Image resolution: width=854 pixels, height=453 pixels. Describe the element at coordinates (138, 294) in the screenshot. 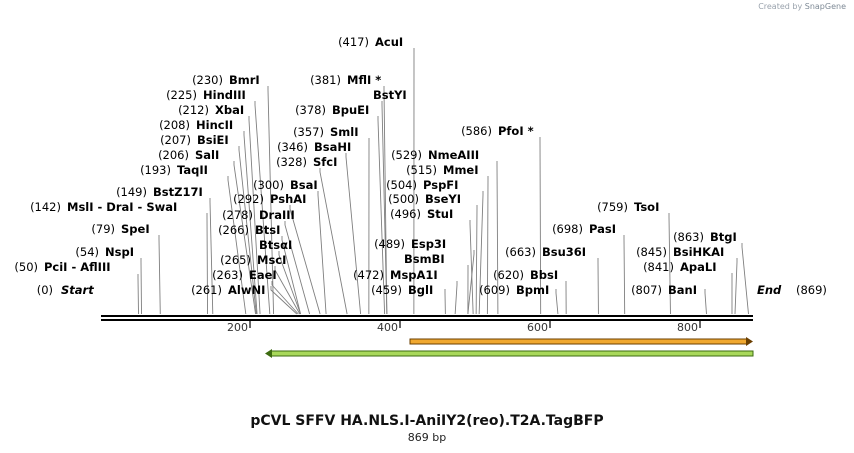

I see `site-leader-pcil` at that location.